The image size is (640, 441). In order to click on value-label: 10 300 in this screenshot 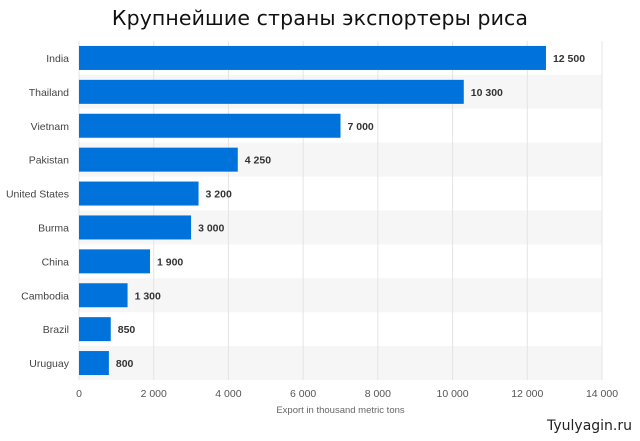, I will do `click(487, 93)`.